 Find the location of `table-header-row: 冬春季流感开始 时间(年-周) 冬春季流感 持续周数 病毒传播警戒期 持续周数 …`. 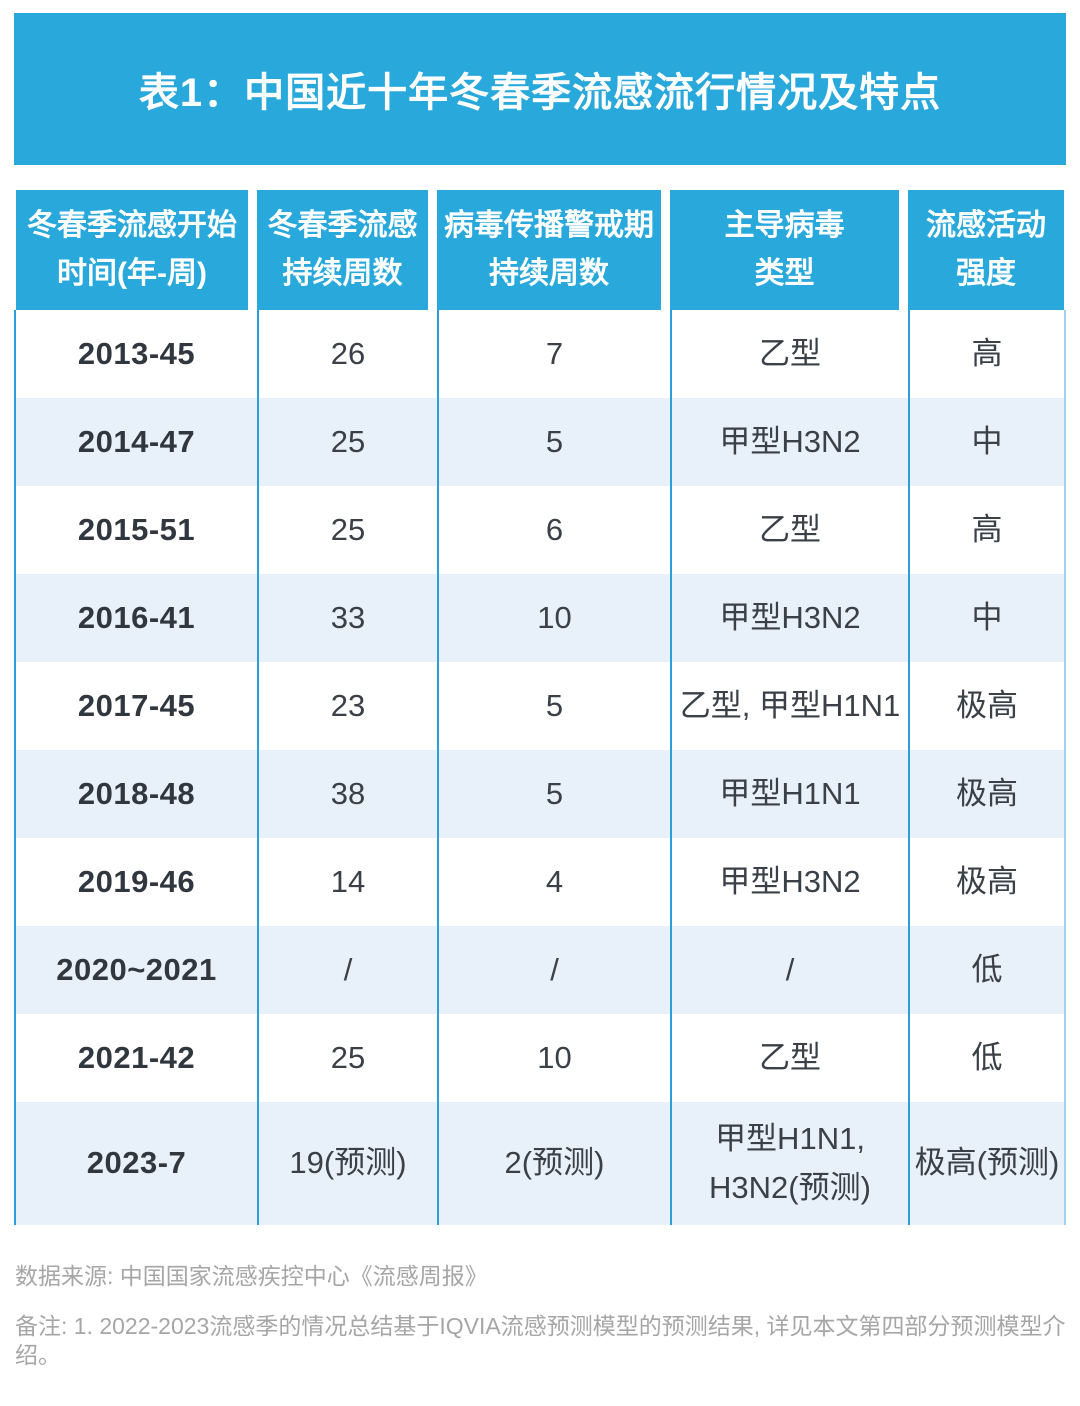

table-header-row: 冬春季流感开始 时间(年-周) 冬春季流感 持续周数 病毒传播警戒期 持续周数 … is located at coordinates (540, 250).